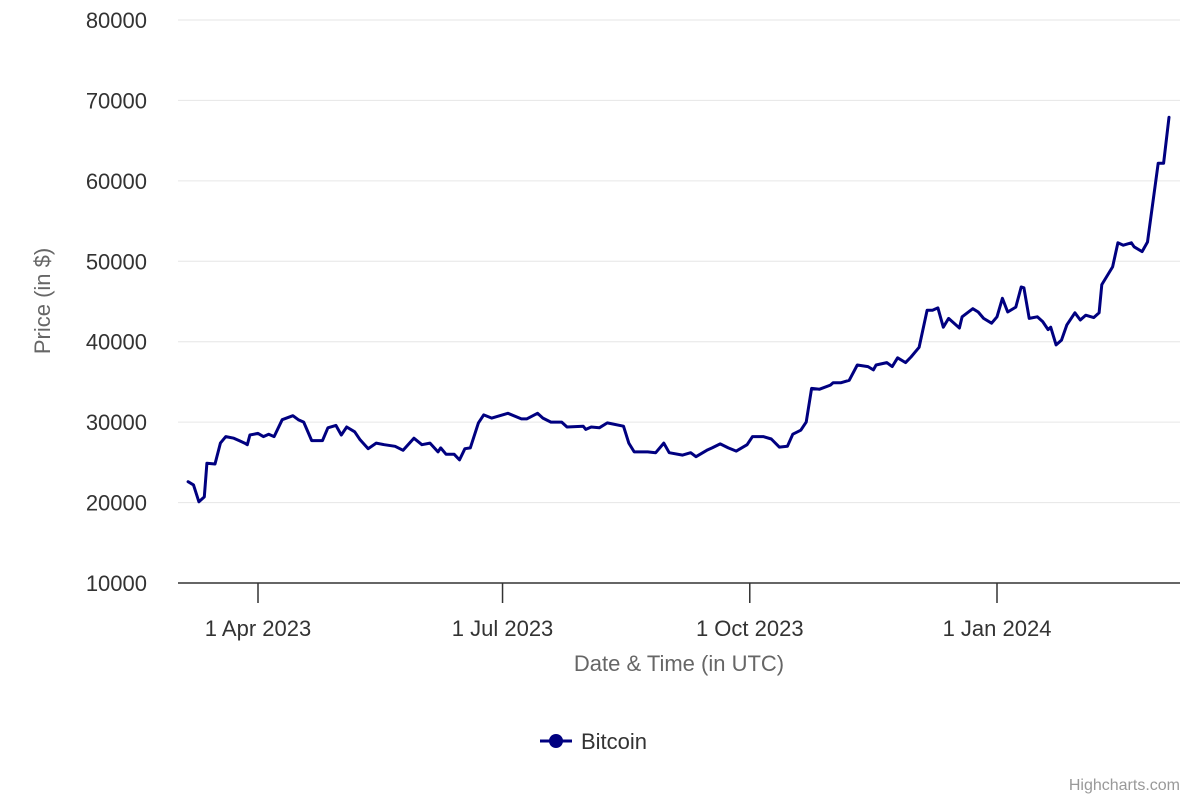 Image resolution: width=1200 pixels, height=800 pixels. What do you see at coordinates (556, 741) in the screenshot?
I see `legend-marker-icon` at bounding box center [556, 741].